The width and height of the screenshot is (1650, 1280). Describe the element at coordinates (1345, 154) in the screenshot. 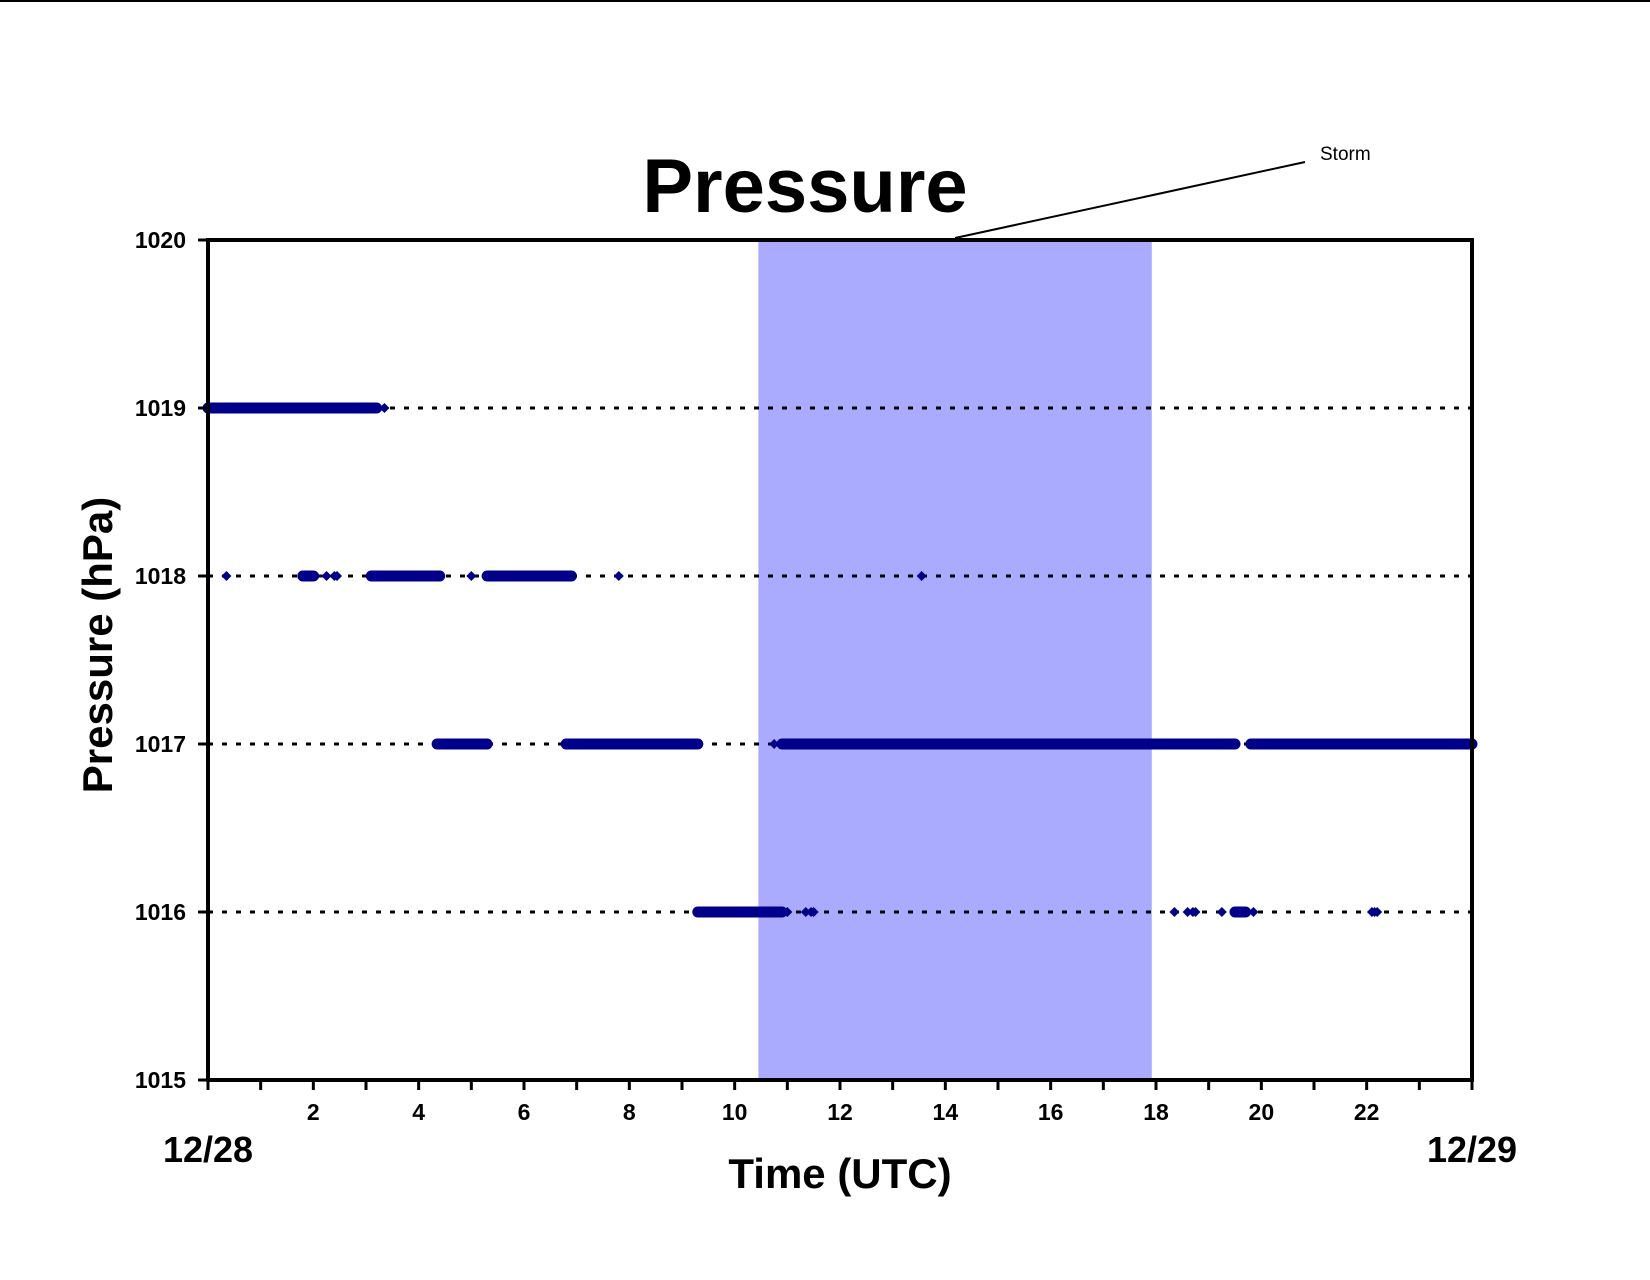

I see `storm-label: Storm` at that location.